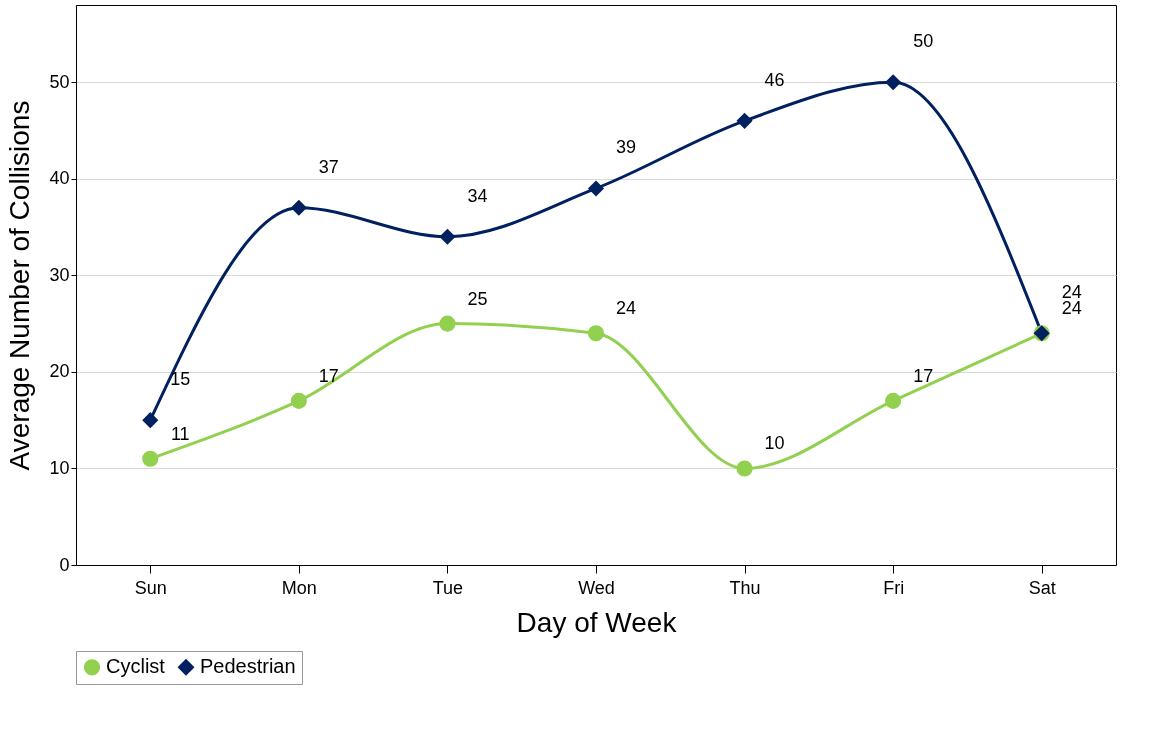 Image resolution: width=1169 pixels, height=736 pixels. What do you see at coordinates (894, 587) in the screenshot?
I see `x-tick-label: Fri` at bounding box center [894, 587].